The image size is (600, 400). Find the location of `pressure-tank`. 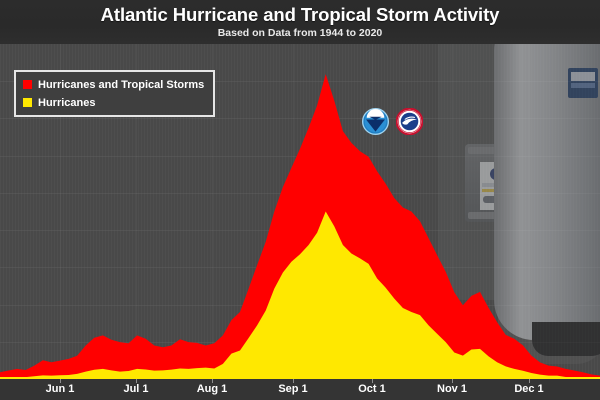

pressure-tank is located at coordinates (547, 200).